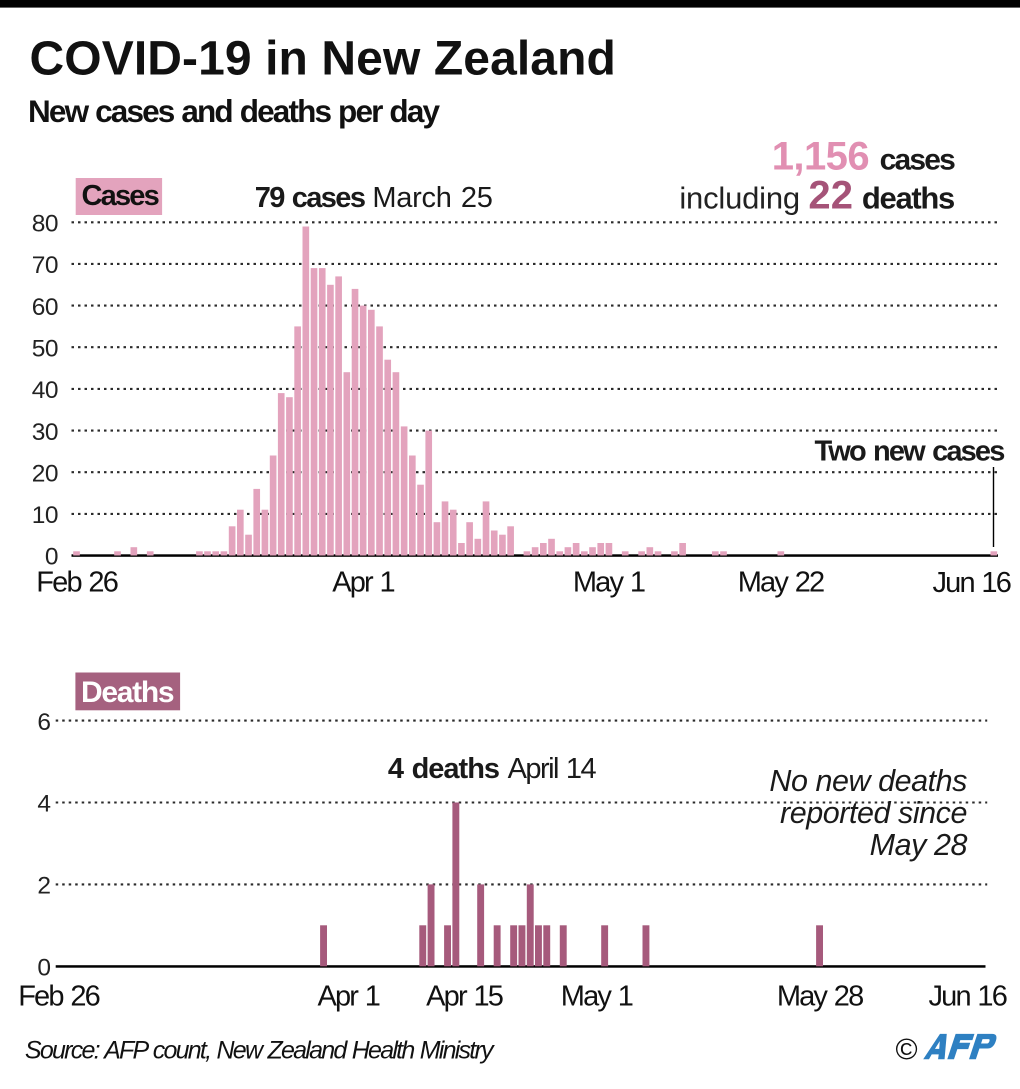 This screenshot has width=1020, height=1089. Describe the element at coordinates (45, 348) in the screenshot. I see `svg-text: 50` at that location.